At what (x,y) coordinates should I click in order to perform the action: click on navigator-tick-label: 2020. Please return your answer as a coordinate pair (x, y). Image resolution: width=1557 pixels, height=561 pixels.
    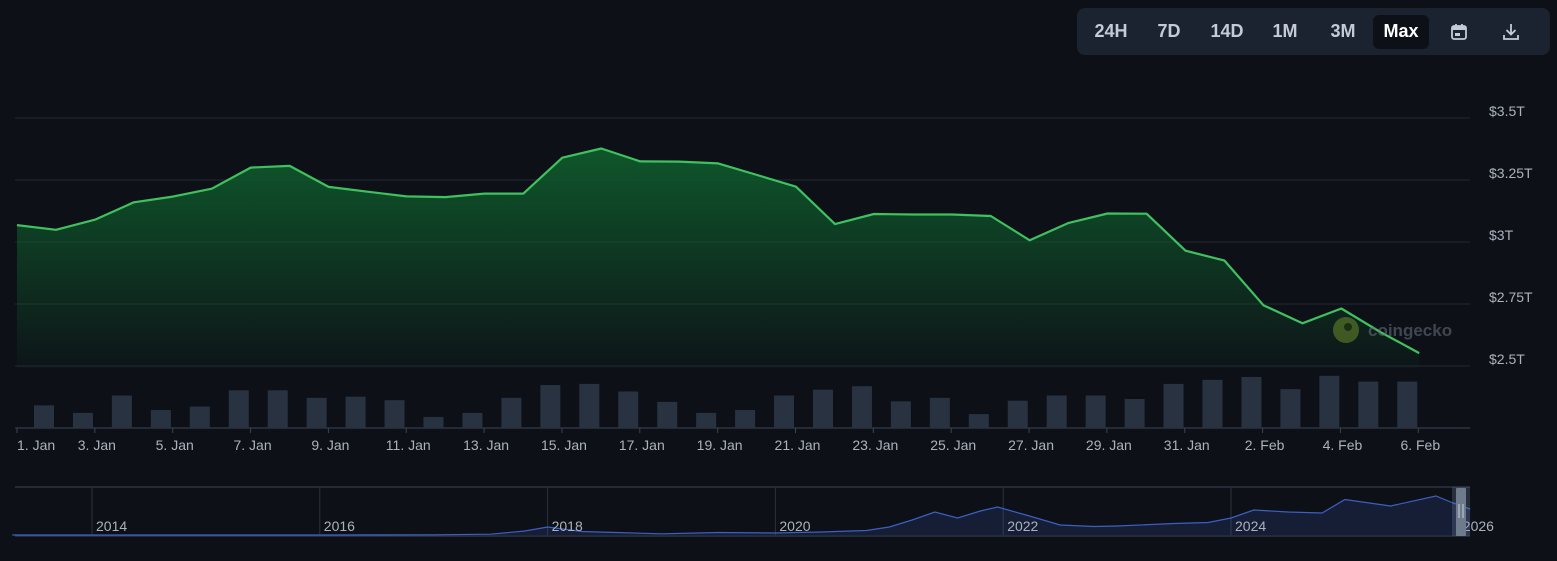
    Looking at the image, I should click on (794, 526).